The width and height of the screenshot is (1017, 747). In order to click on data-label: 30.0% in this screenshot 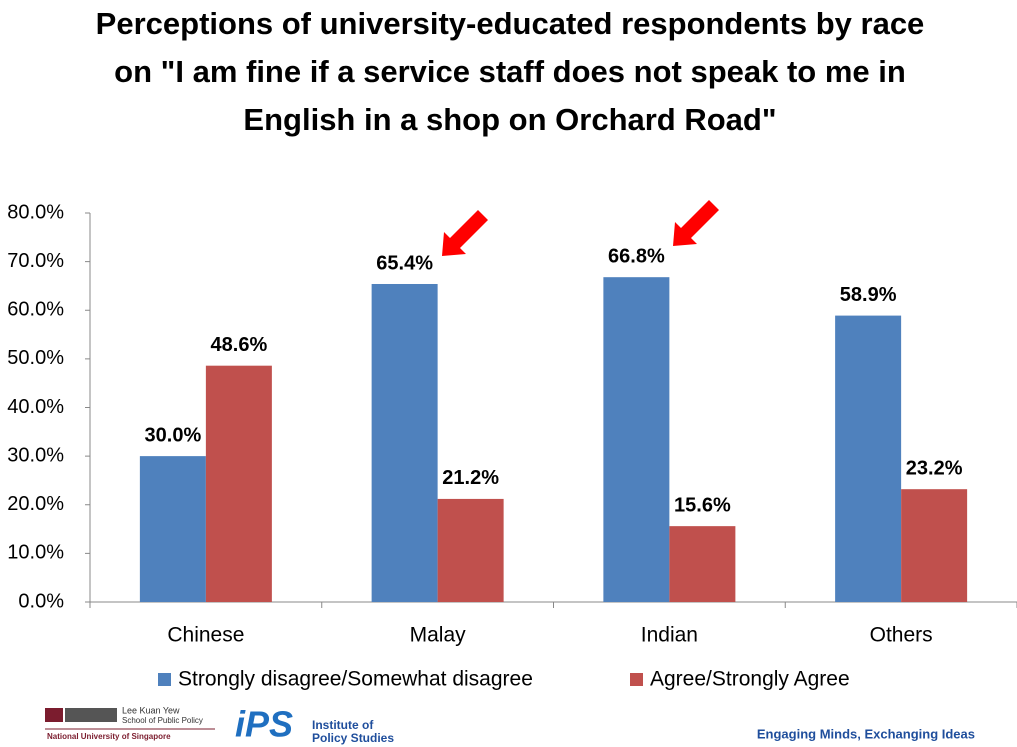, I will do `click(173, 435)`.